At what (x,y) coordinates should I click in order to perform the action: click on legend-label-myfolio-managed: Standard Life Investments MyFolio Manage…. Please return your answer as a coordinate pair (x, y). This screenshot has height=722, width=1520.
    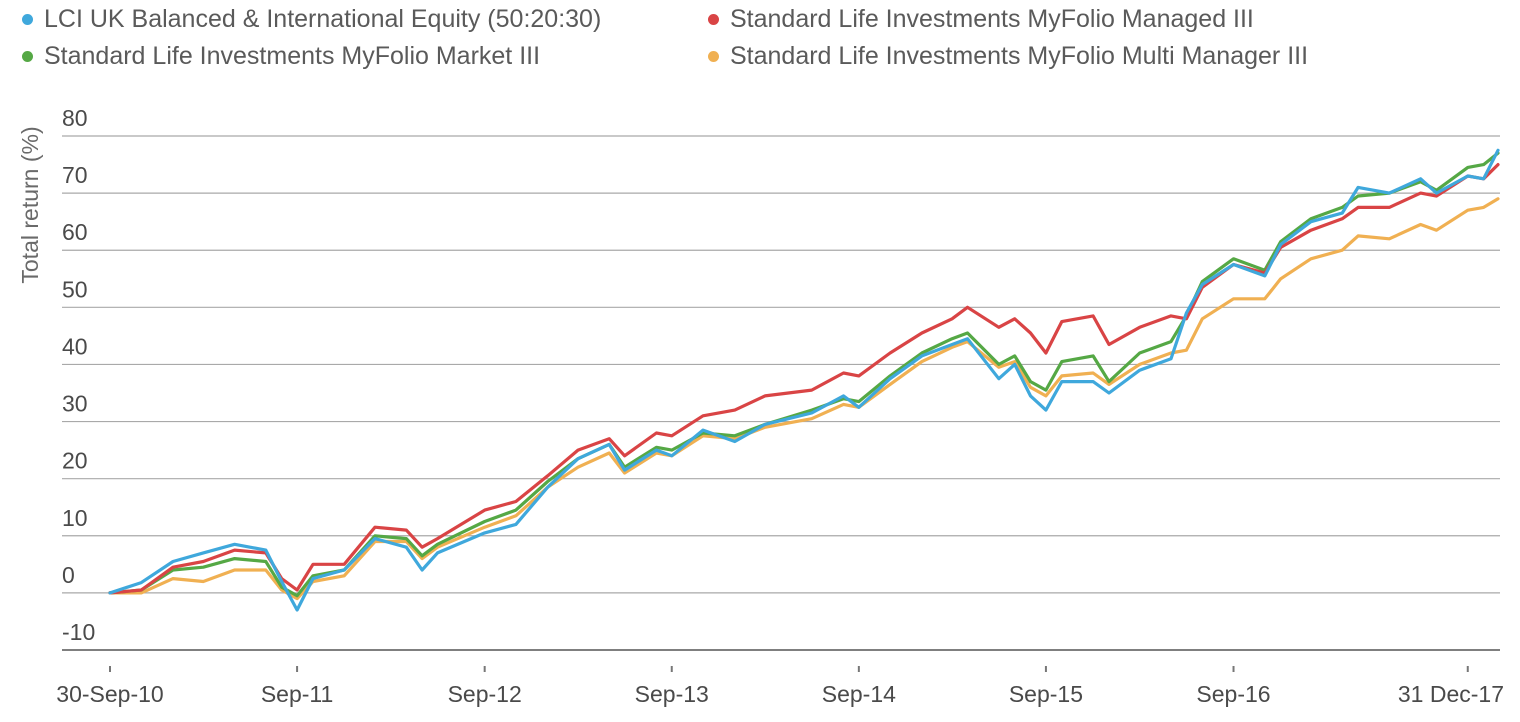
    Looking at the image, I should click on (992, 19).